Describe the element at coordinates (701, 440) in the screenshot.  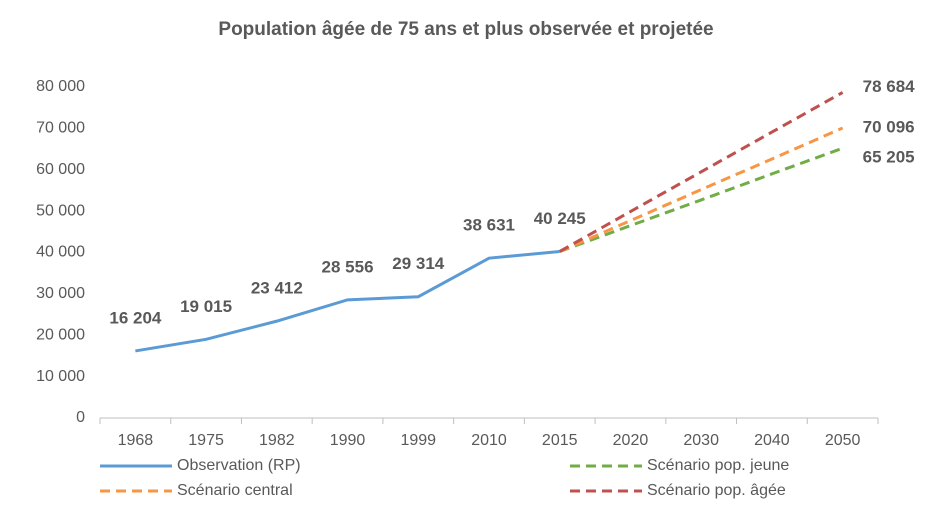
I see `x-tick-label: 2030` at that location.